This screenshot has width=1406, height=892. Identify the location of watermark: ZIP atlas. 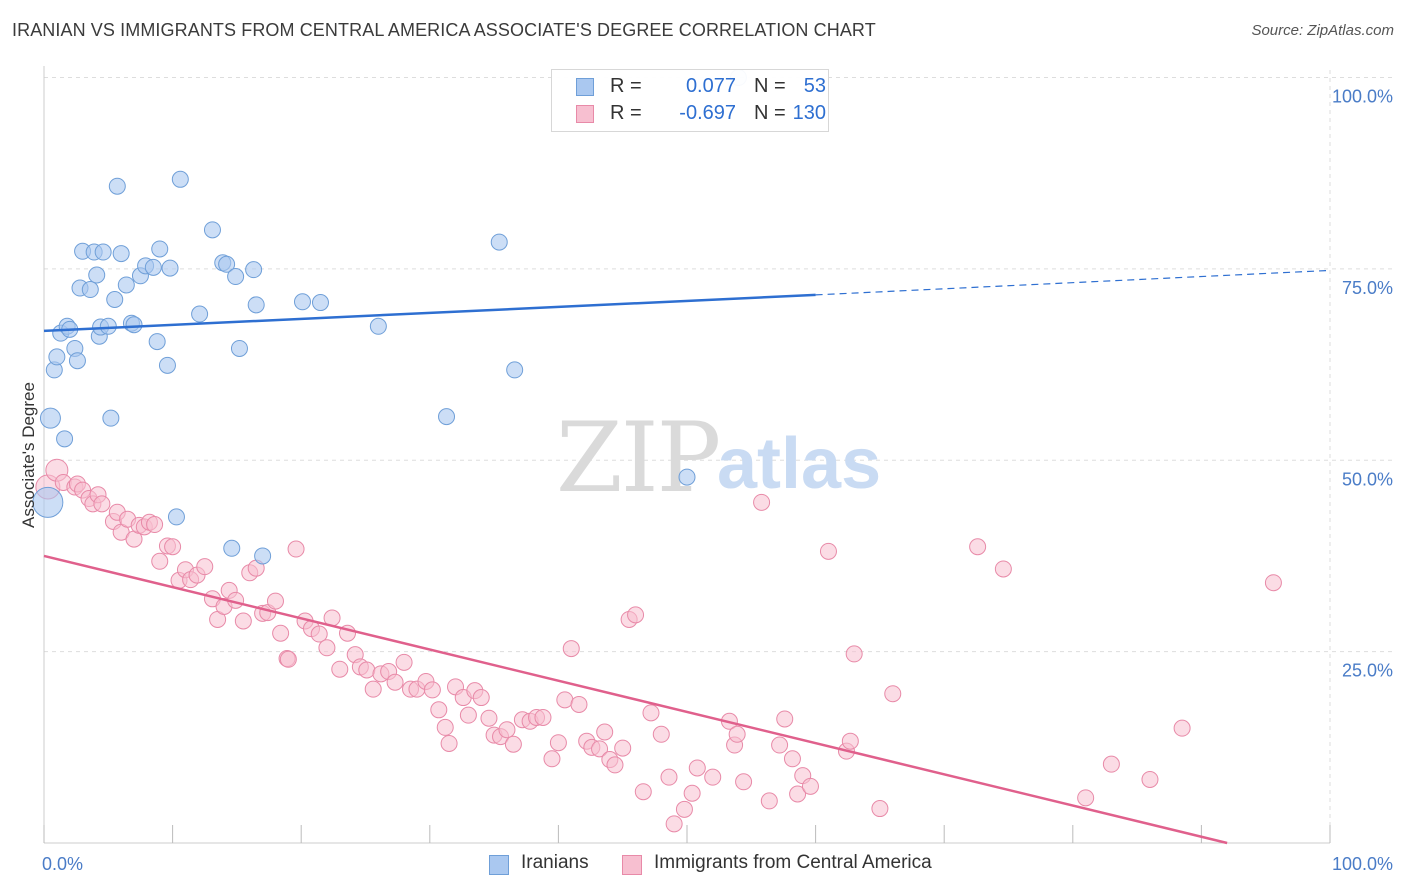
(718, 458).